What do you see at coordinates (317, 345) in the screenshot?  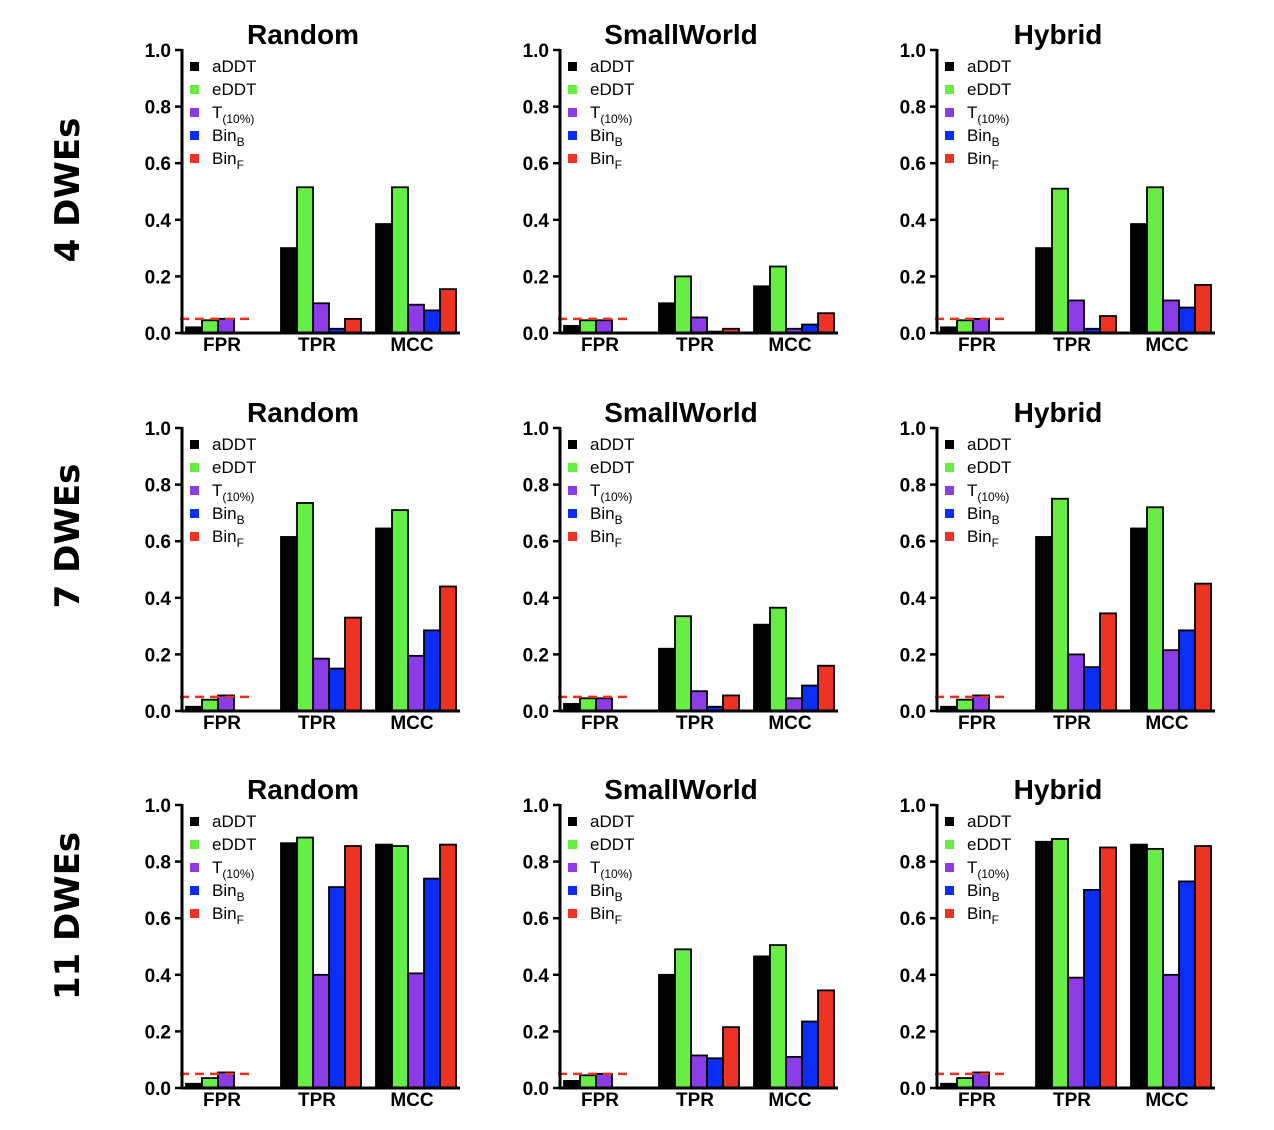 I see `x-tick-label: TPR` at bounding box center [317, 345].